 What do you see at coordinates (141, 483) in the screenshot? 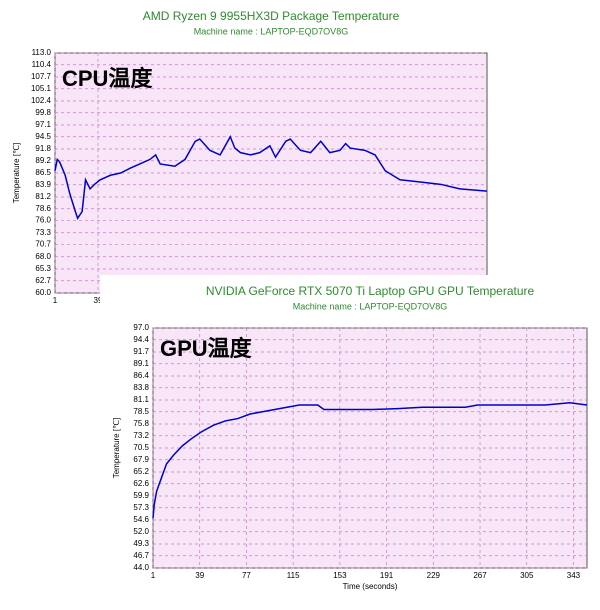
I see `y-tick-label: 62.6` at bounding box center [141, 483].